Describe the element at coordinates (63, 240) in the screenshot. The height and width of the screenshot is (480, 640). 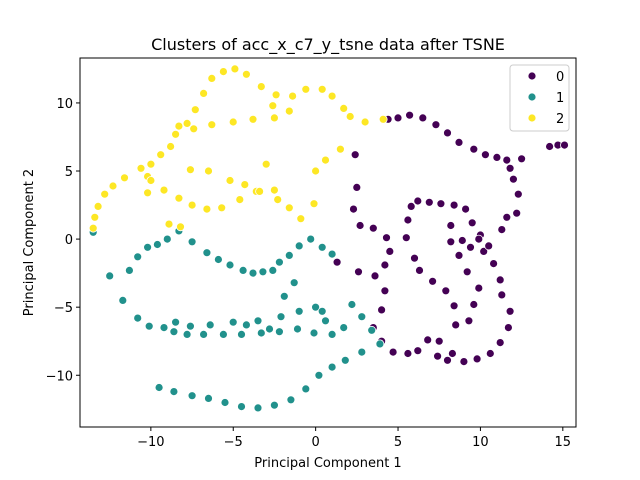
I see `y-axis: −10 −5 0 5 10` at that location.